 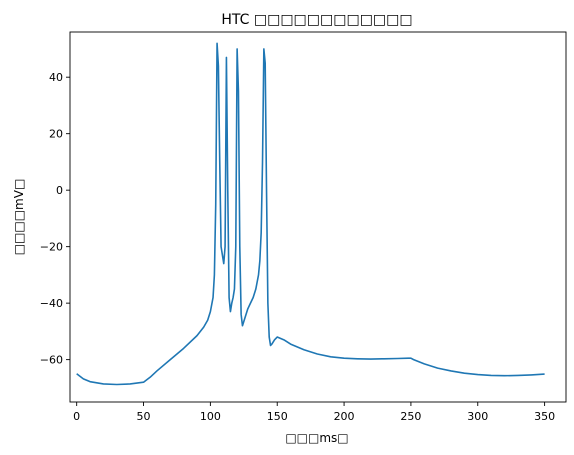 I want to click on y-tick-label: −60, so click(x=51, y=360).